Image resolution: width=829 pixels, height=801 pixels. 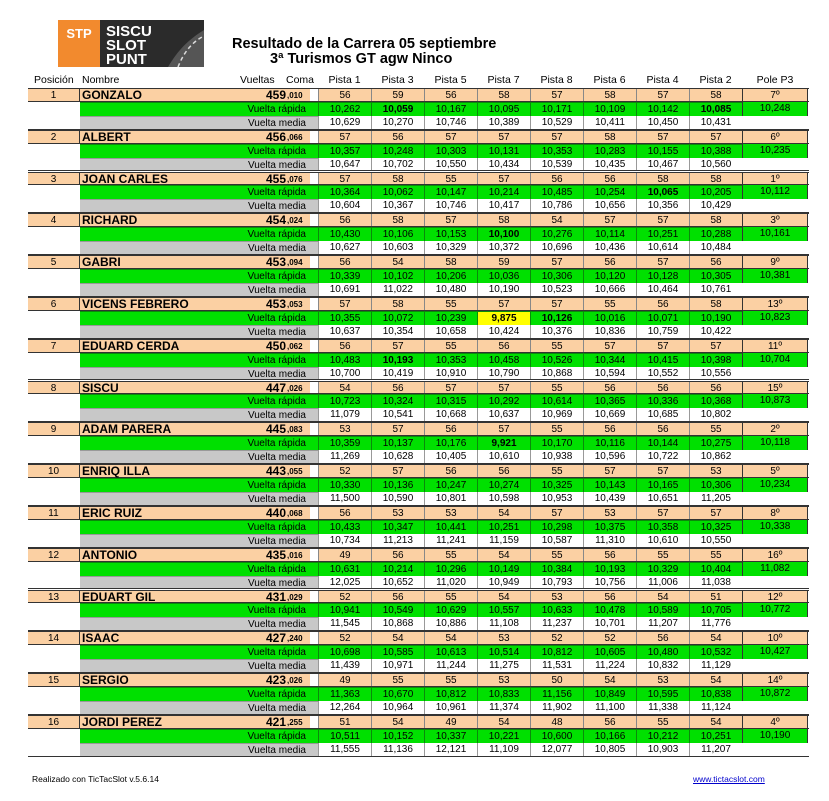 What do you see at coordinates (715, 694) in the screenshot?
I see `fast-lap-time: 10,838` at bounding box center [715, 694].